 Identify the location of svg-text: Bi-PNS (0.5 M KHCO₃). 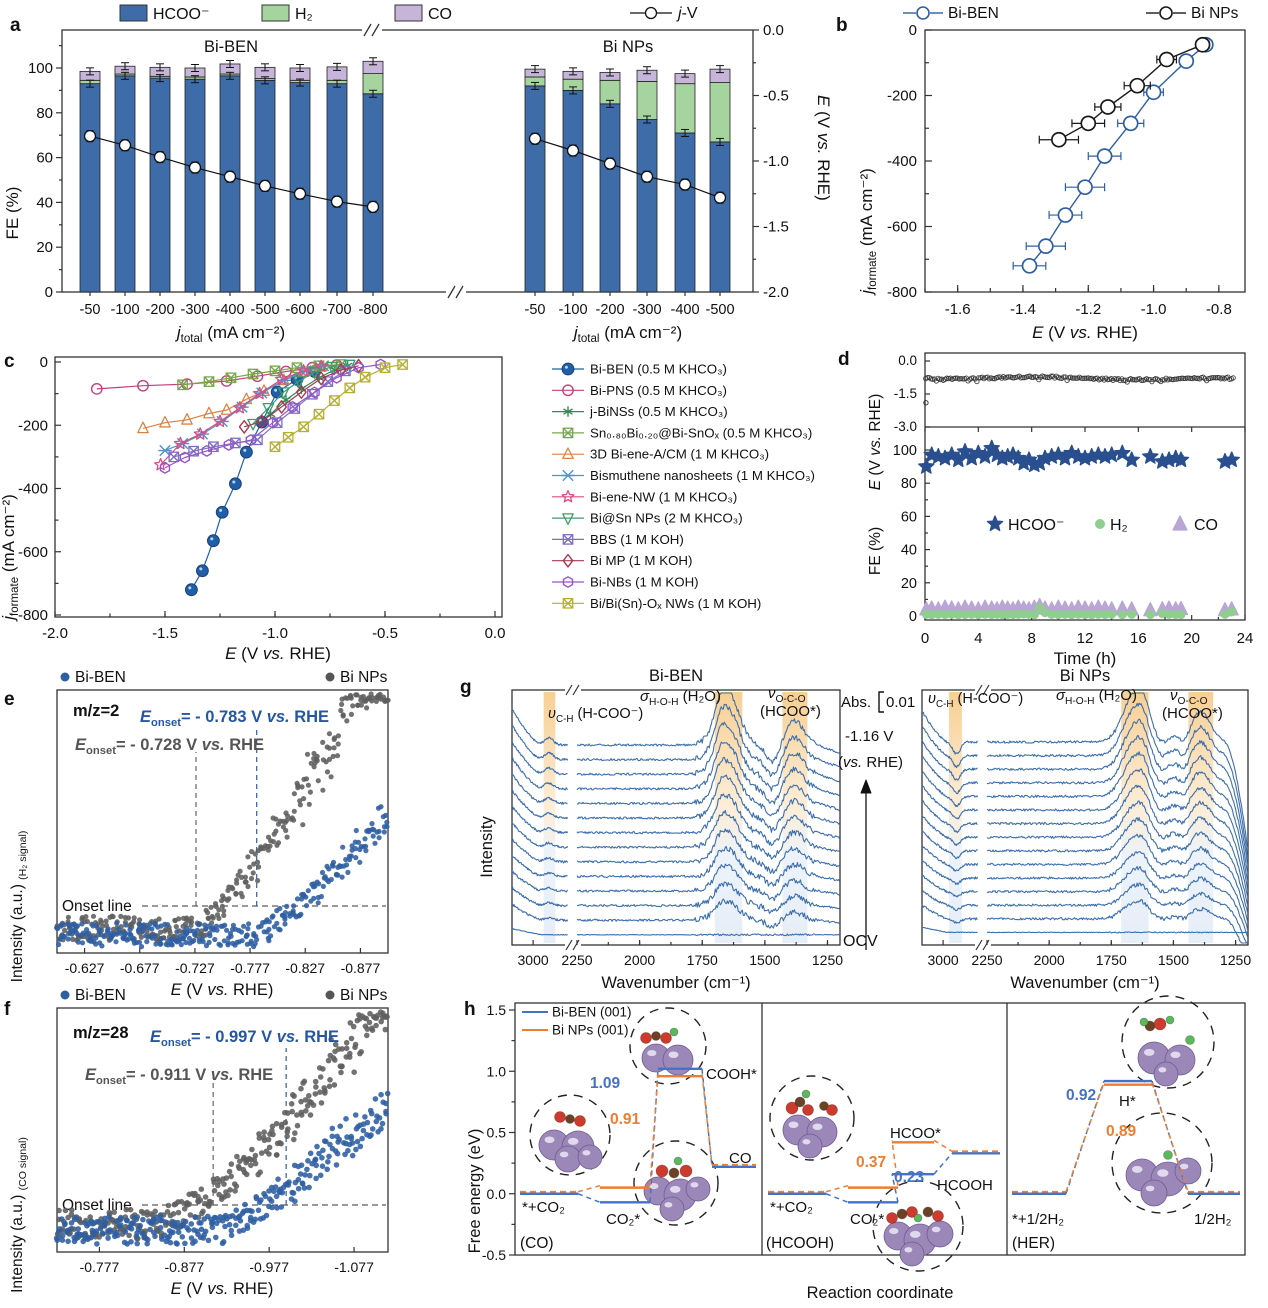
(658, 390).